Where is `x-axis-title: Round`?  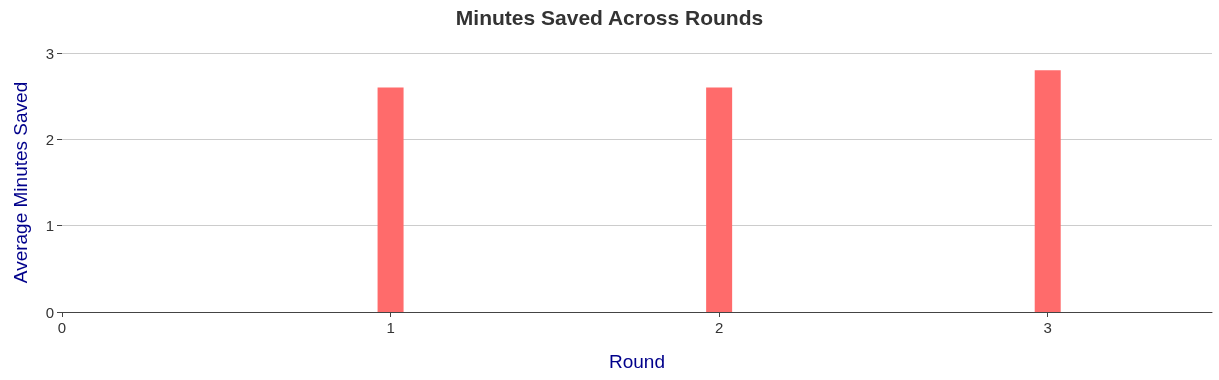 x-axis-title: Round is located at coordinates (637, 361).